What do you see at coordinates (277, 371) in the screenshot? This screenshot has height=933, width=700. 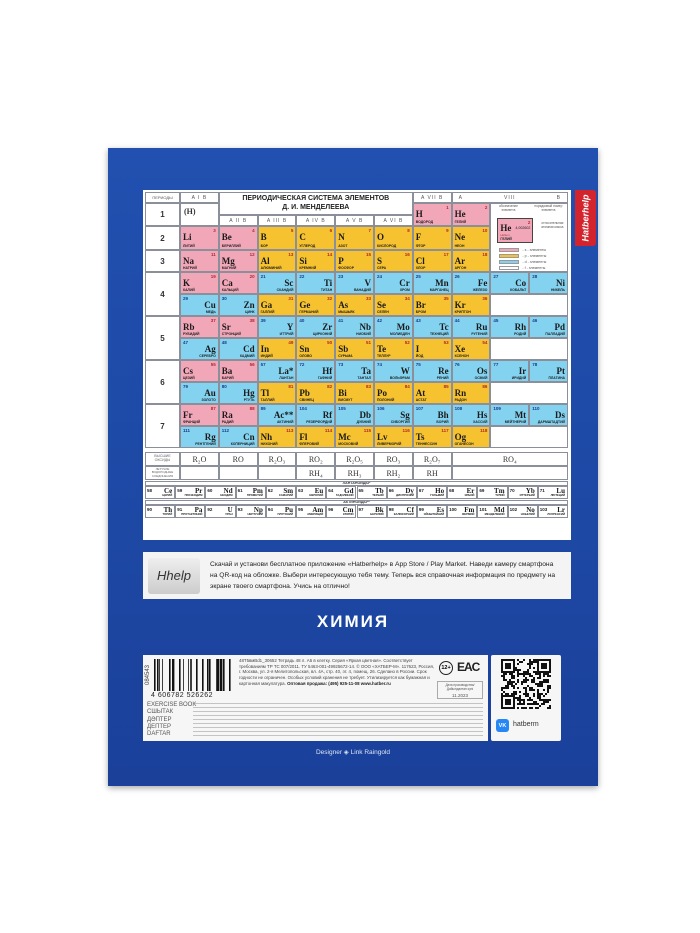 I see `element-cell: 57 La* ЛАНТАН` at bounding box center [277, 371].